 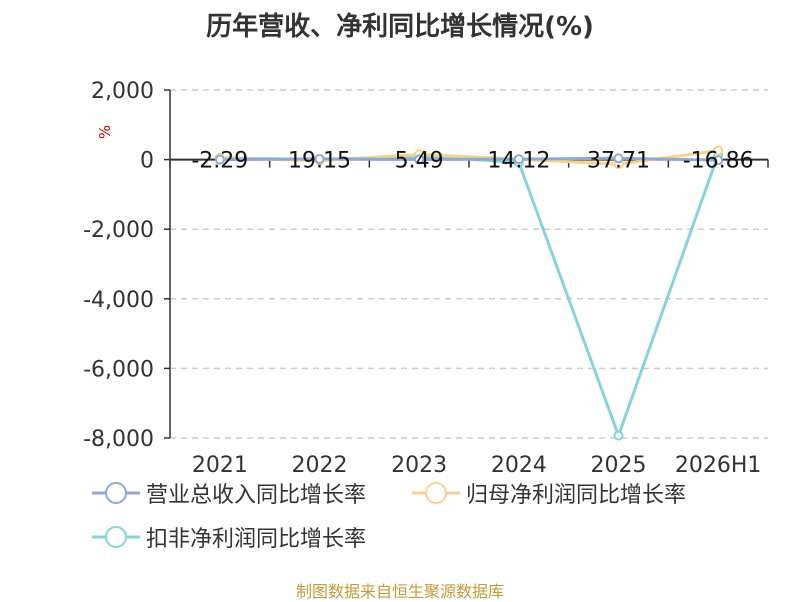 I want to click on data-label: -2.29, so click(x=219, y=161).